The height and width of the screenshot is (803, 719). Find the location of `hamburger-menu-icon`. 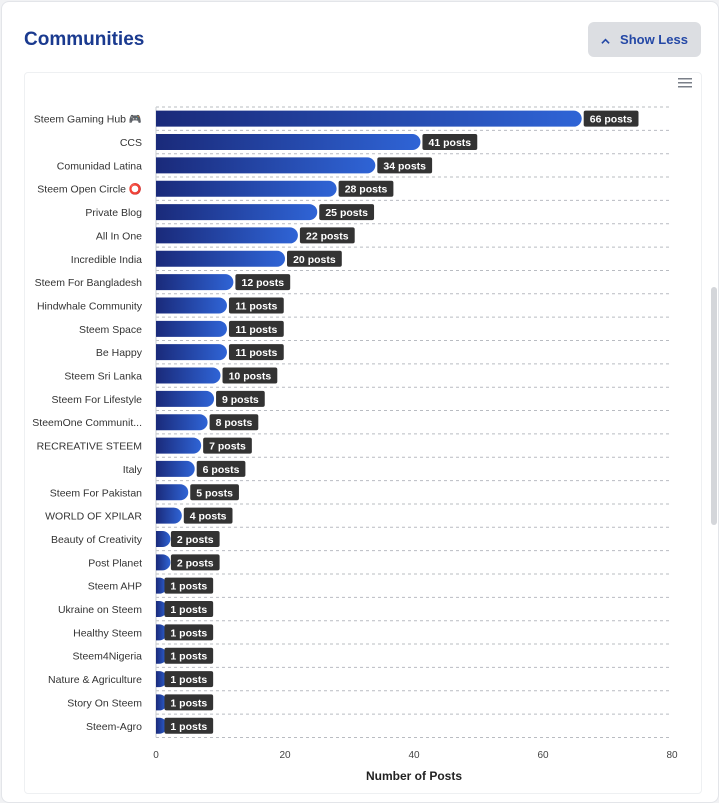

hamburger-menu-icon is located at coordinates (685, 83).